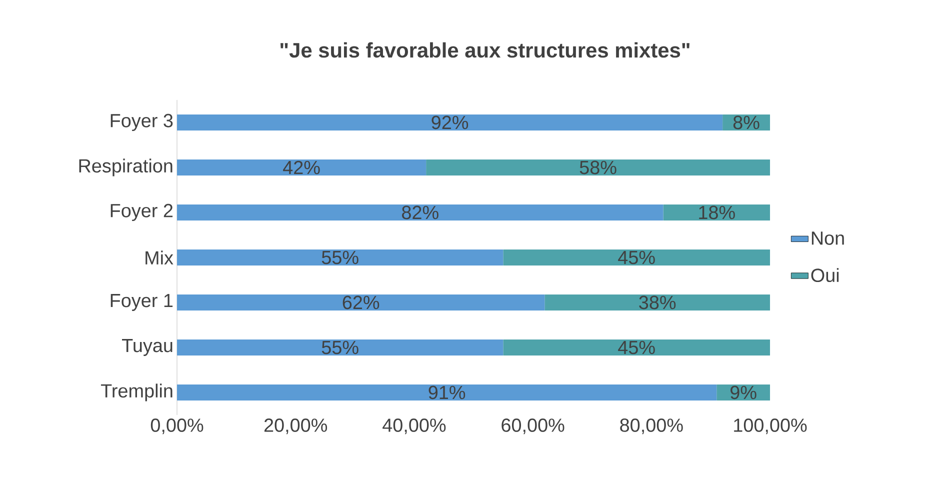  I want to click on x-tick-label: 20,00%, so click(296, 426).